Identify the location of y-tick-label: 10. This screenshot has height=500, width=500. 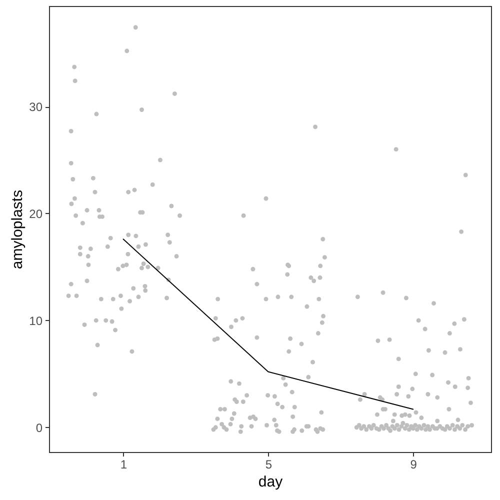
(36, 321).